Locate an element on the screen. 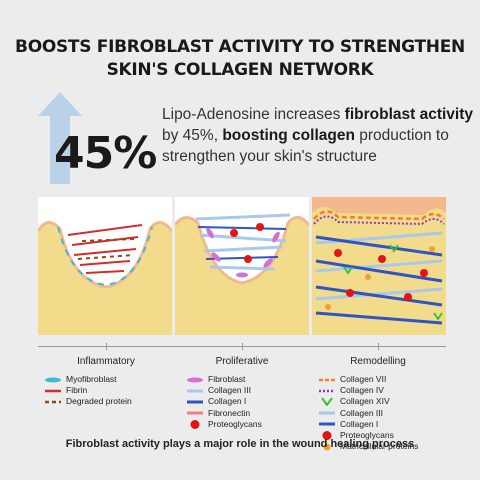 The image size is (480, 480). matricellular-proteins-icon is located at coordinates (327, 447).